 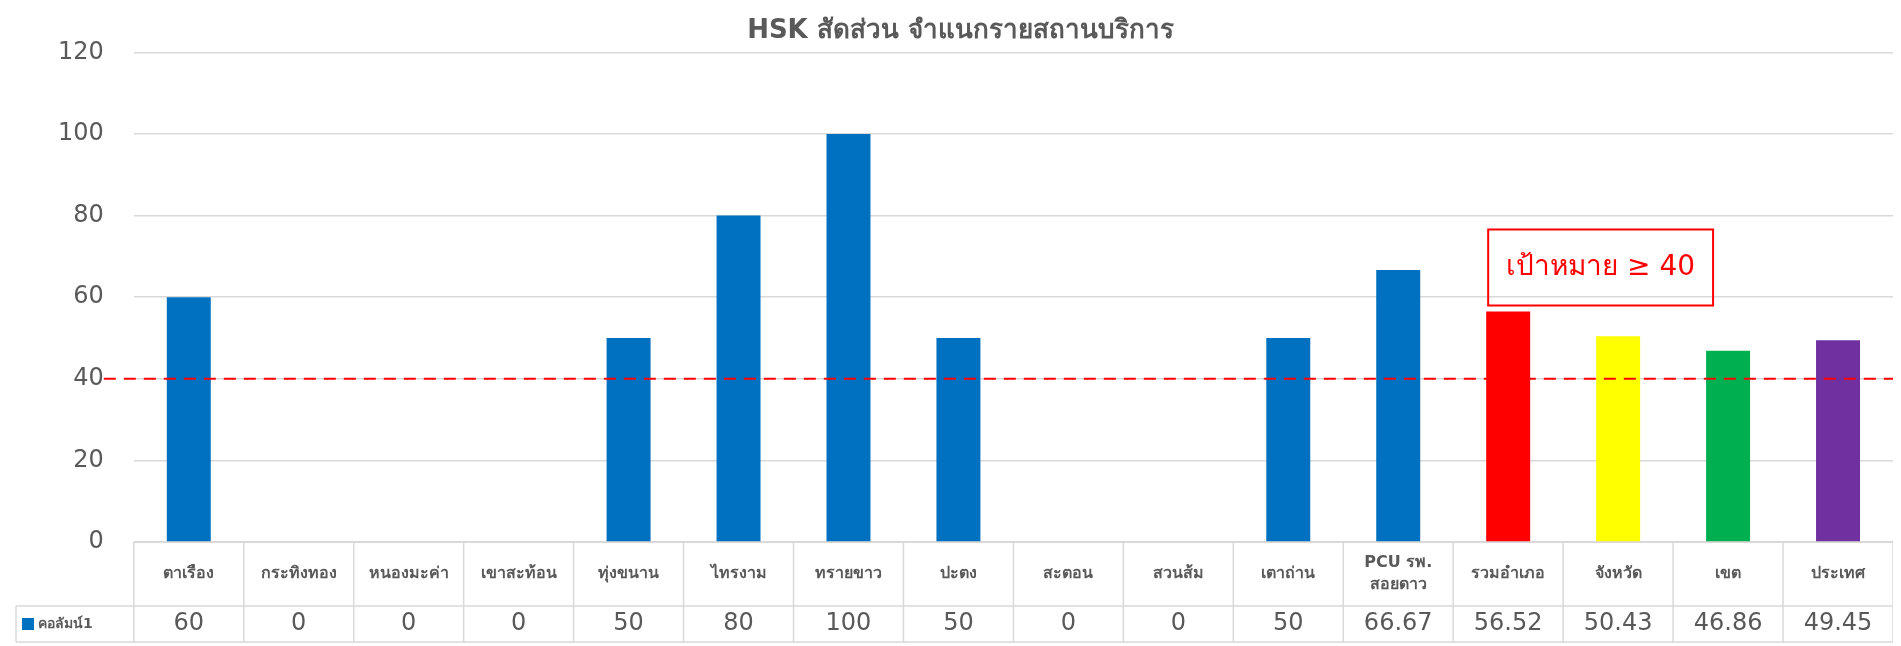 I want to click on y-tick-label: 20, so click(x=88, y=458).